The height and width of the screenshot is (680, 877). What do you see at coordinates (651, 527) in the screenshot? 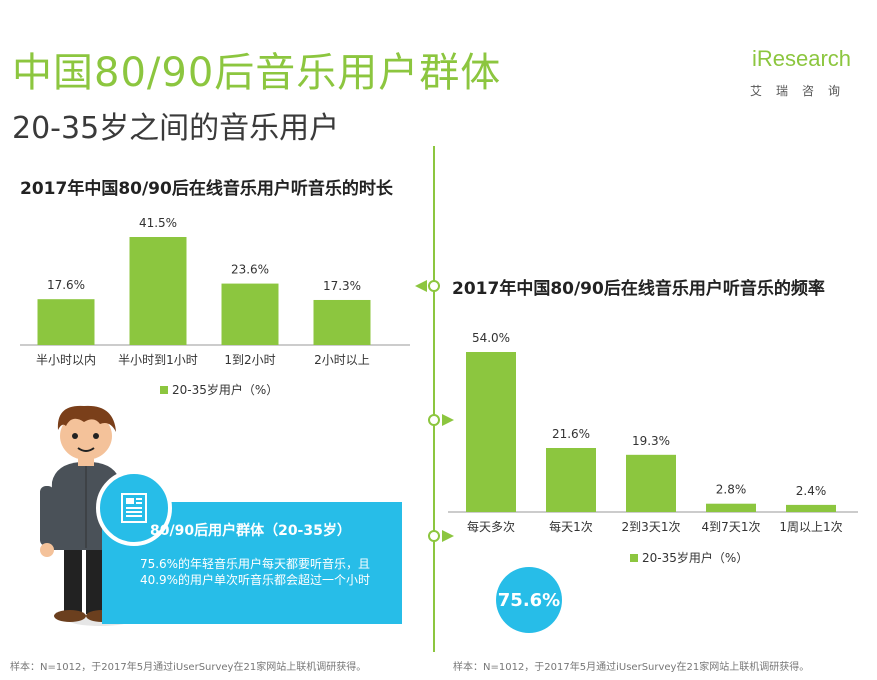
I see `category-label: 2到3天1次` at bounding box center [651, 527].